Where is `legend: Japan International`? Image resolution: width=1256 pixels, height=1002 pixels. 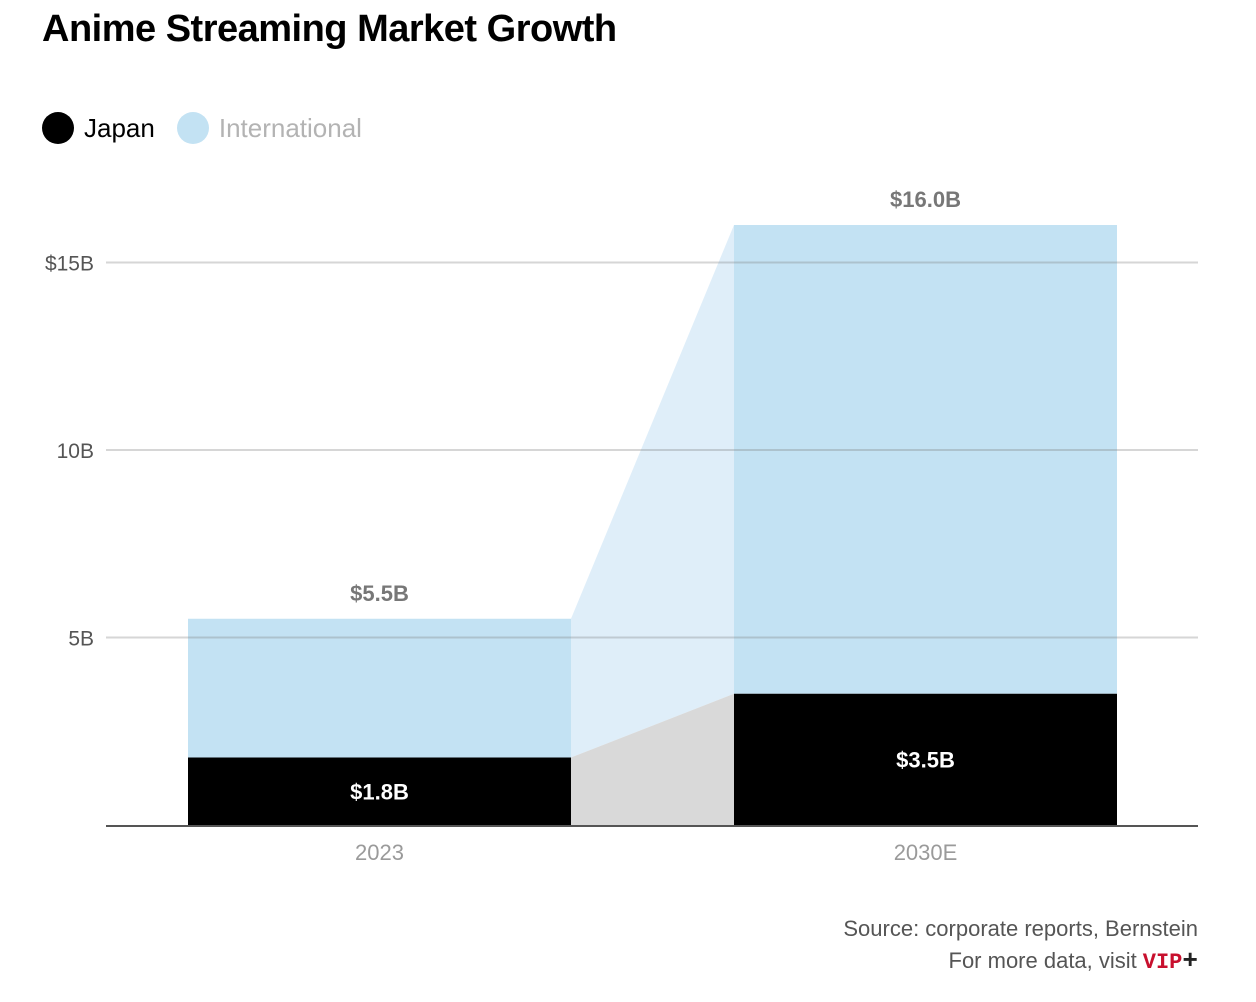 legend: Japan International is located at coordinates (213, 128).